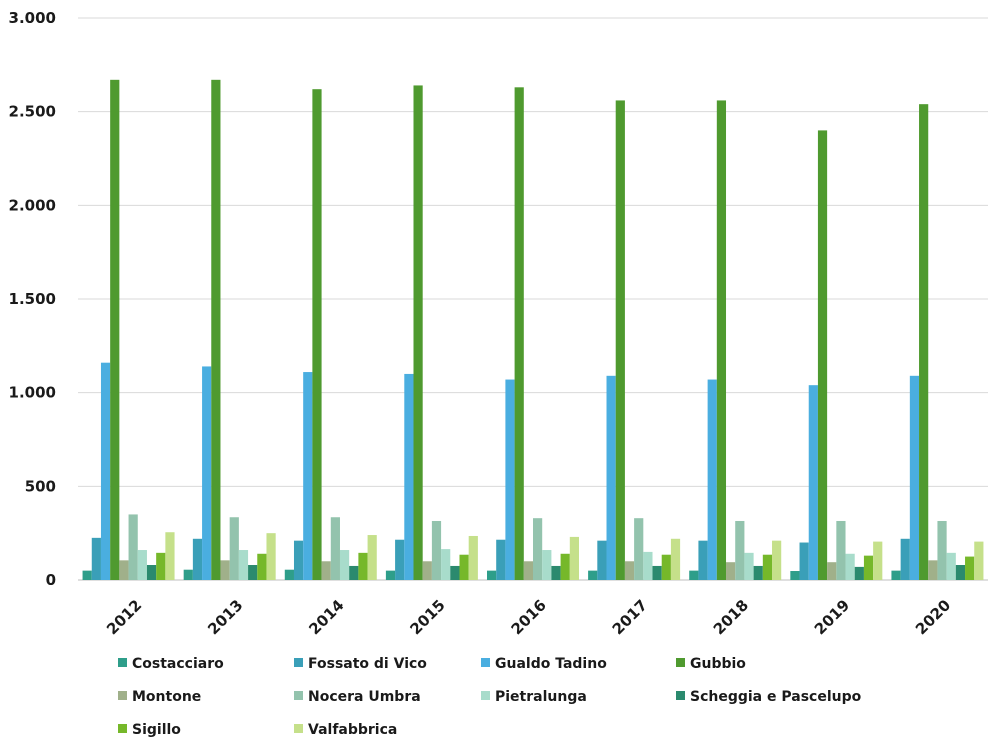 The image size is (998, 751). I want to click on bar-pietralunga-2014, so click(344, 565).